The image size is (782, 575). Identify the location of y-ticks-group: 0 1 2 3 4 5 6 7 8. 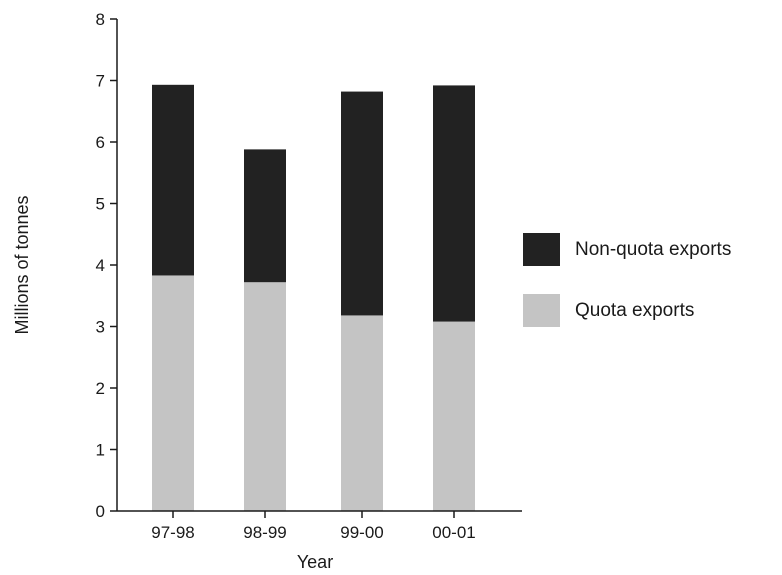
(106, 265).